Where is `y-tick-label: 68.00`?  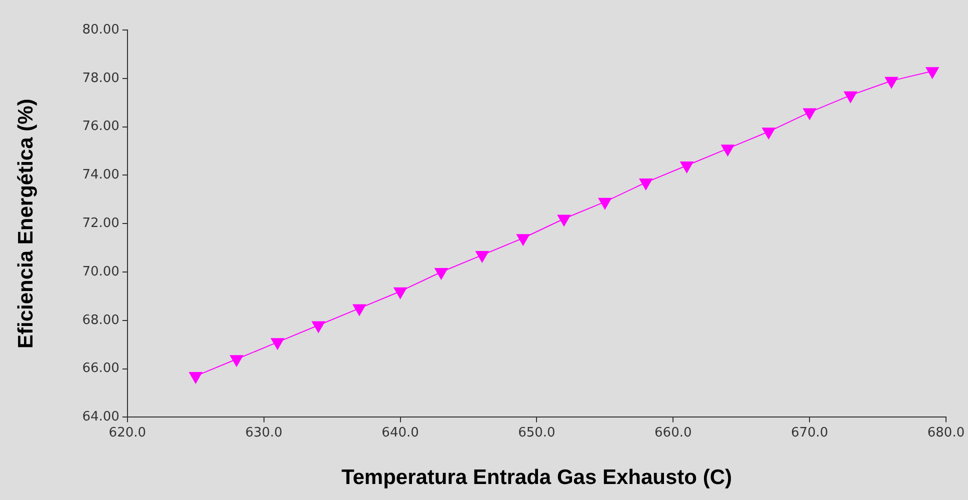 y-tick-label: 68.00 is located at coordinates (101, 320).